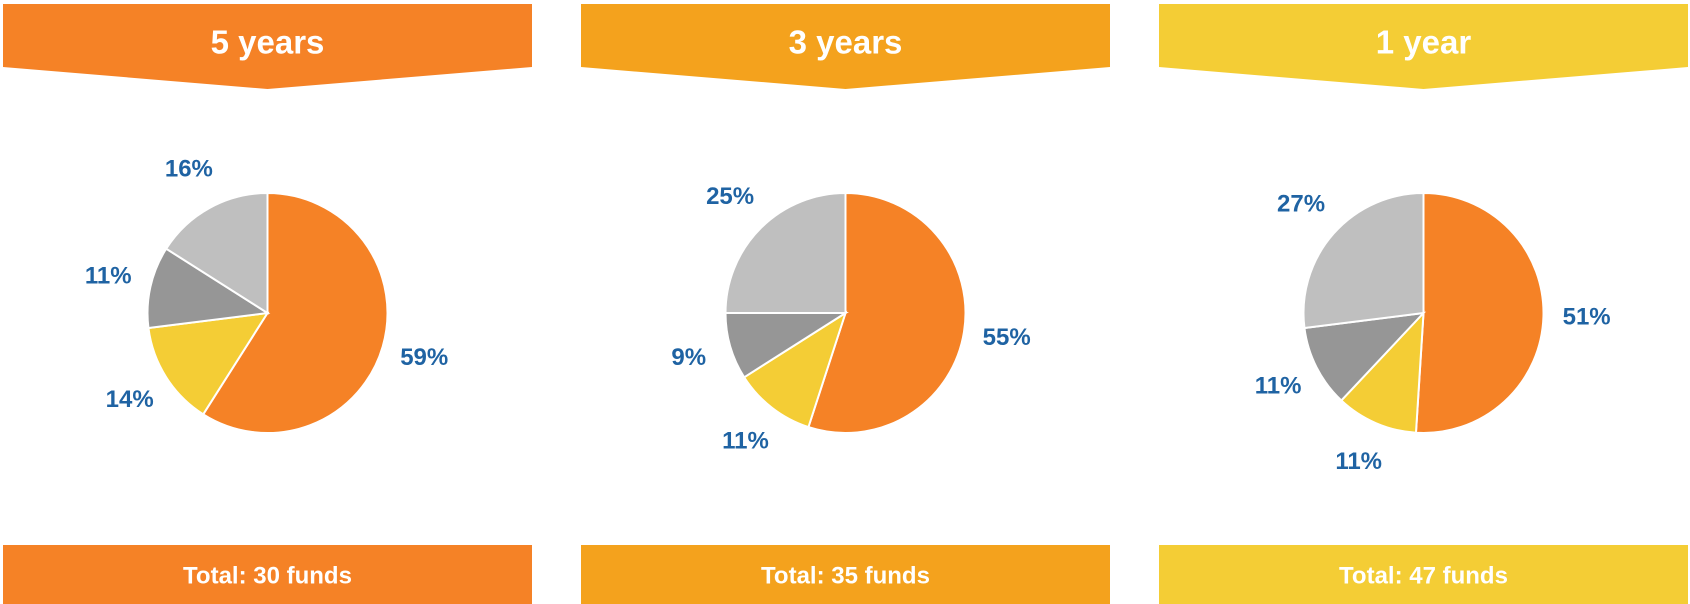  I want to click on slice-label: 59%, so click(424, 357).